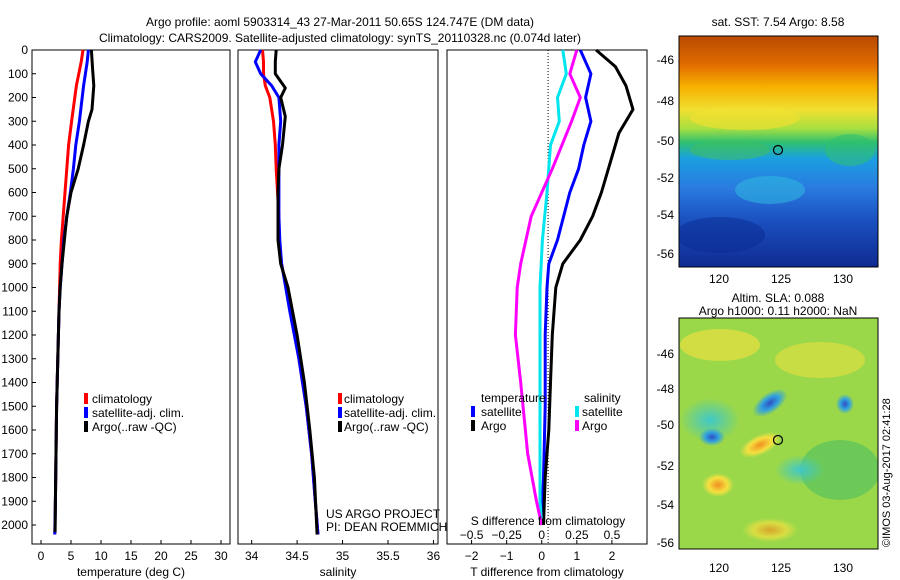 This screenshot has width=900, height=580. What do you see at coordinates (666, 254) in the screenshot?
I see `sst-ytick-label: -56` at bounding box center [666, 254].